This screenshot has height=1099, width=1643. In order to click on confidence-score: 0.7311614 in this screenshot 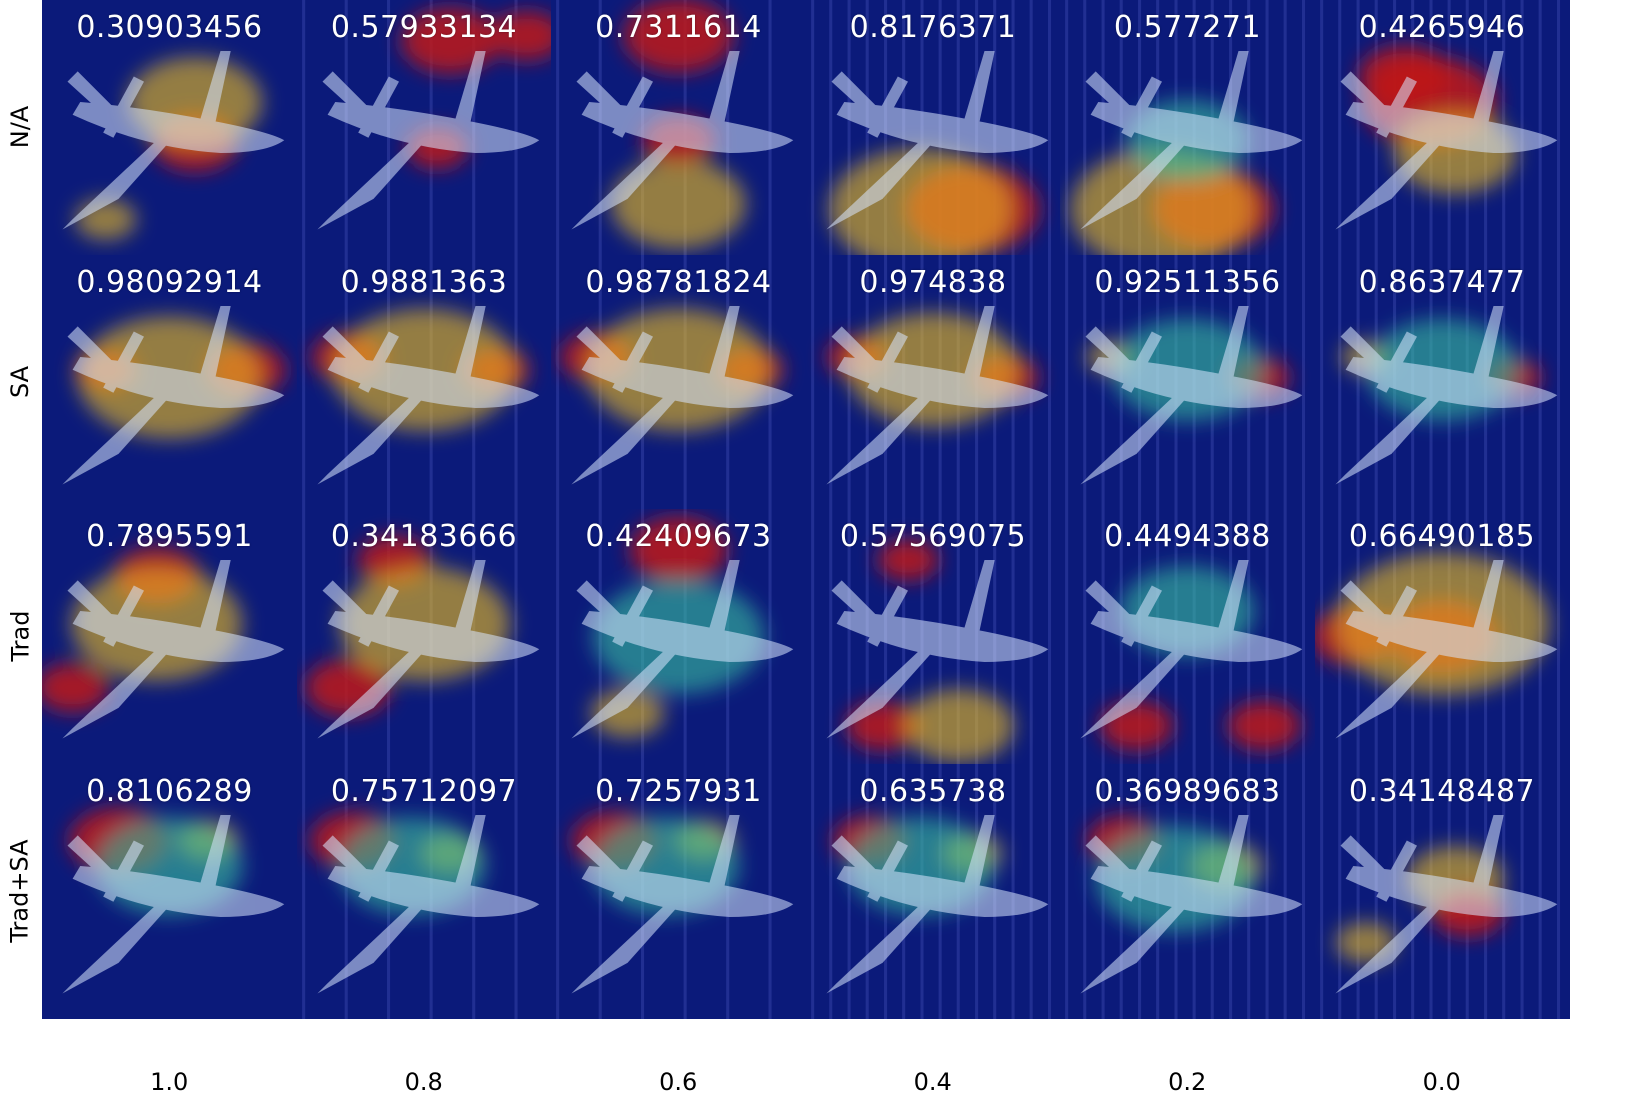, I will do `click(678, 27)`.